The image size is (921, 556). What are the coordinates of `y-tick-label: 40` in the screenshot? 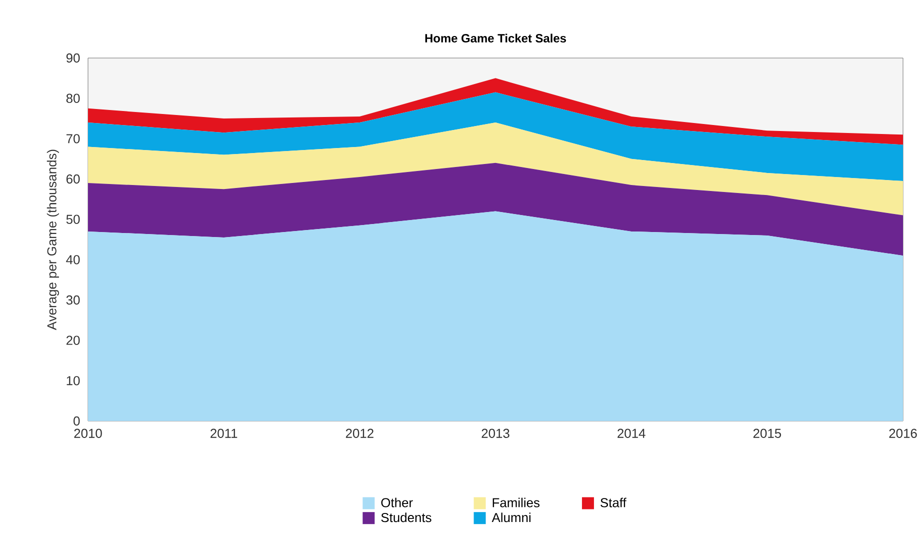 It's located at (73, 259).